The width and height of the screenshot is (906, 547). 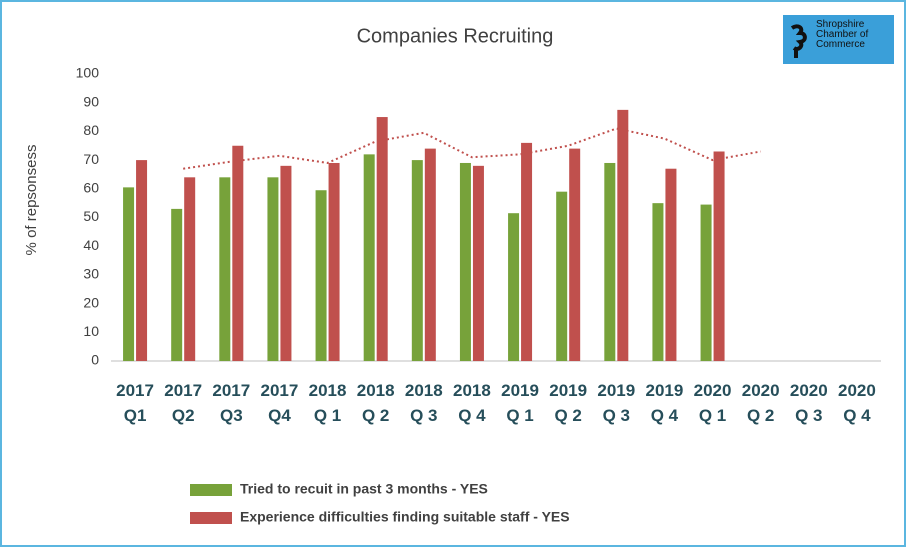 I want to click on chart-title: Companies Recruiting, so click(x=455, y=36).